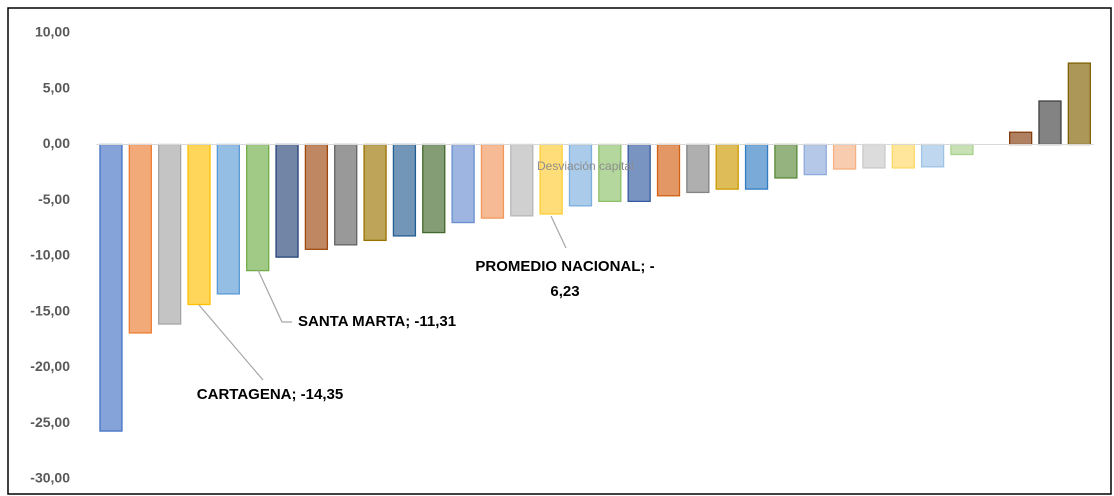 Image resolution: width=1114 pixels, height=496 pixels. What do you see at coordinates (50, 255) in the screenshot?
I see `y-tick-label: -10,00` at bounding box center [50, 255].